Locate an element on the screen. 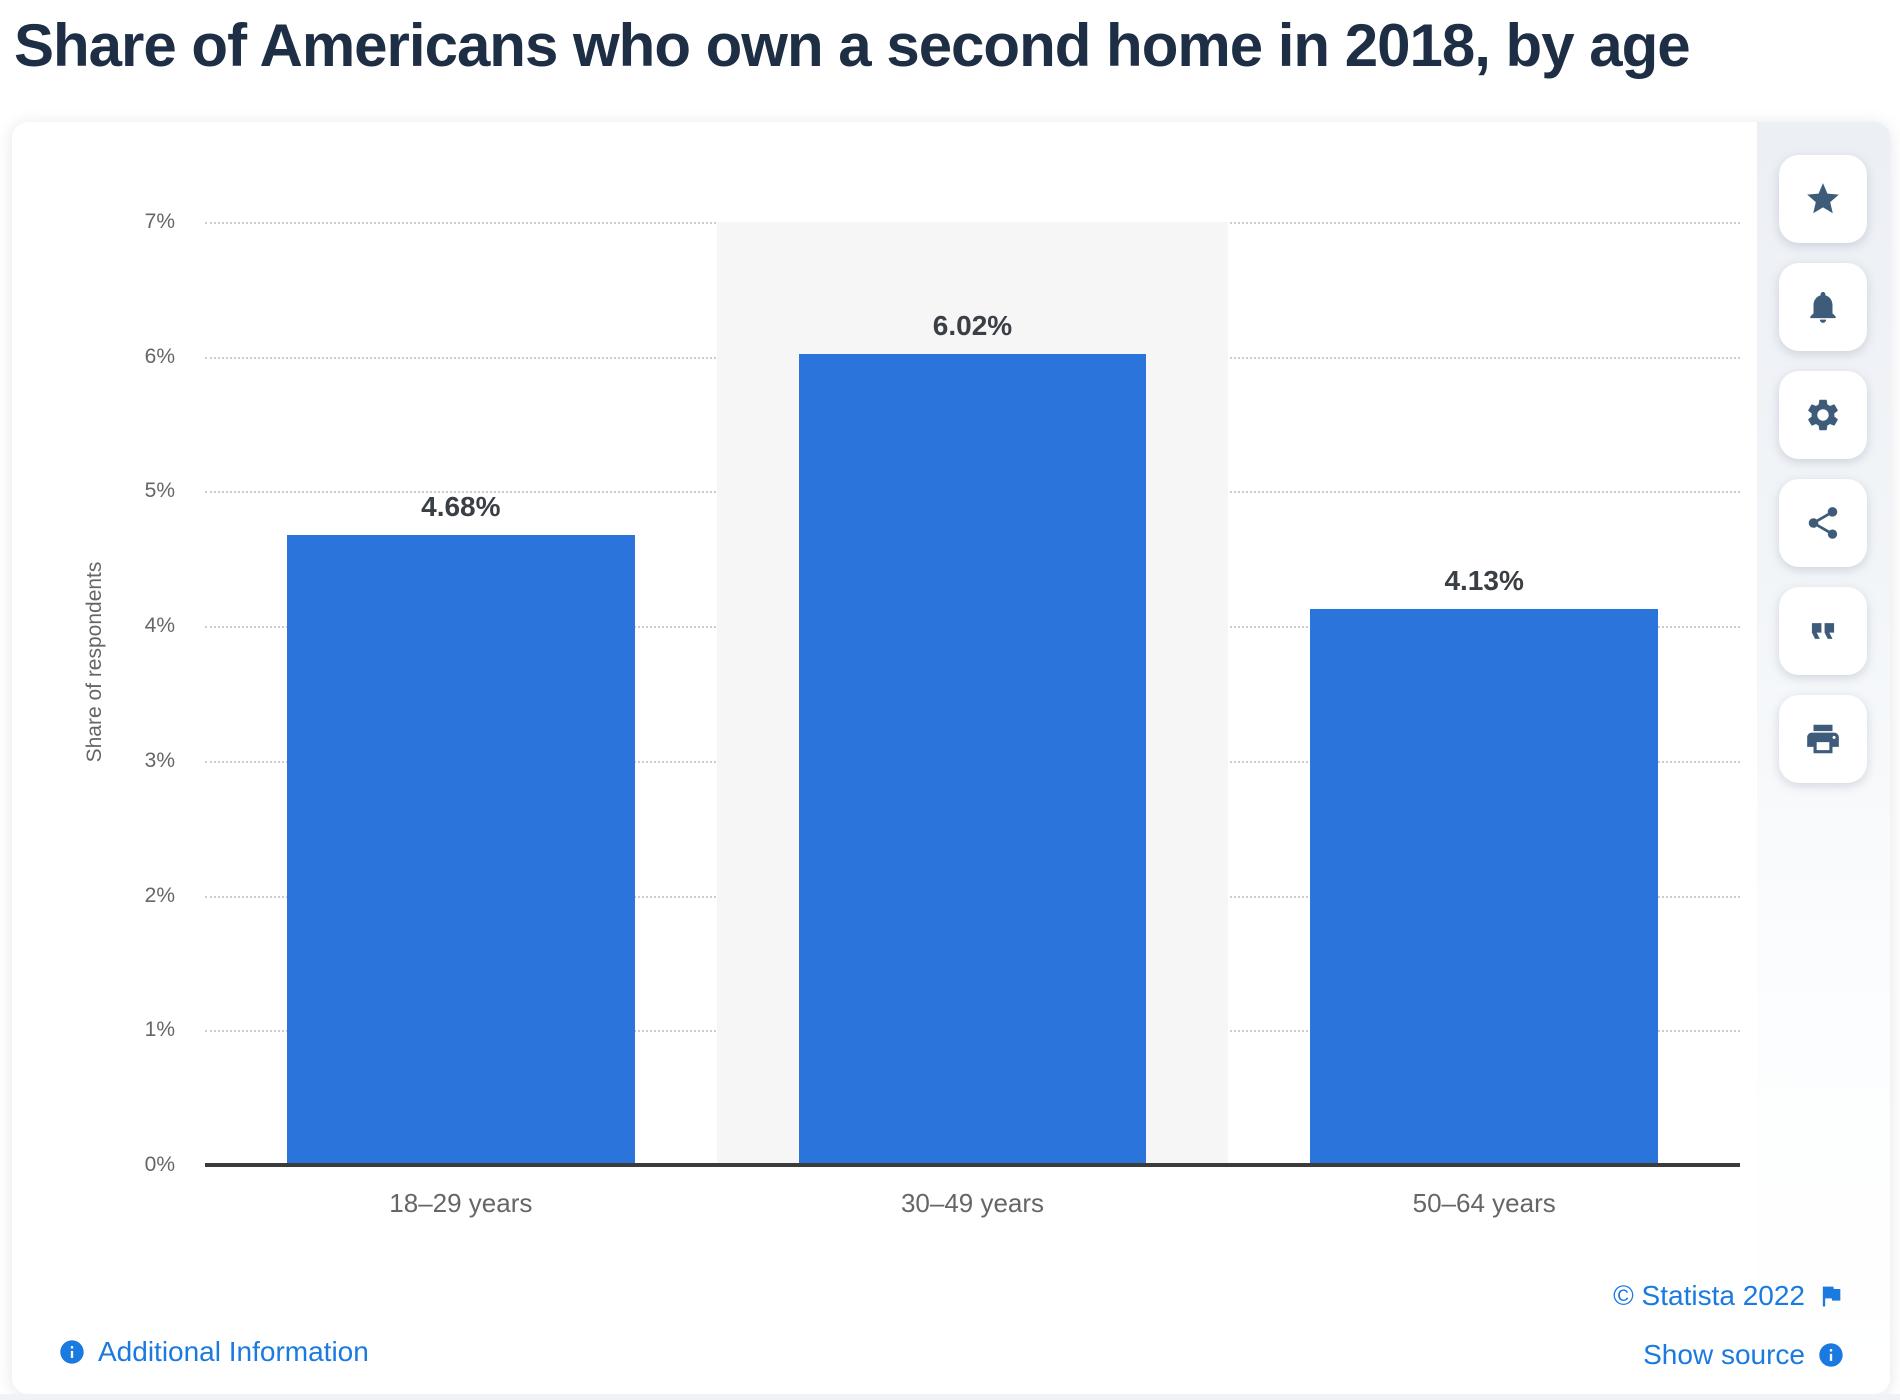 The image size is (1900, 1400). printer-icon is located at coordinates (1823, 739).